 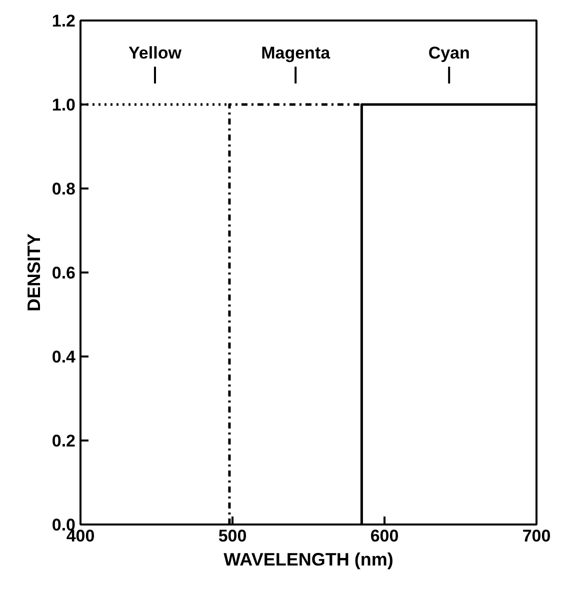 I want to click on y-tick-label: 1.0, so click(x=64, y=105).